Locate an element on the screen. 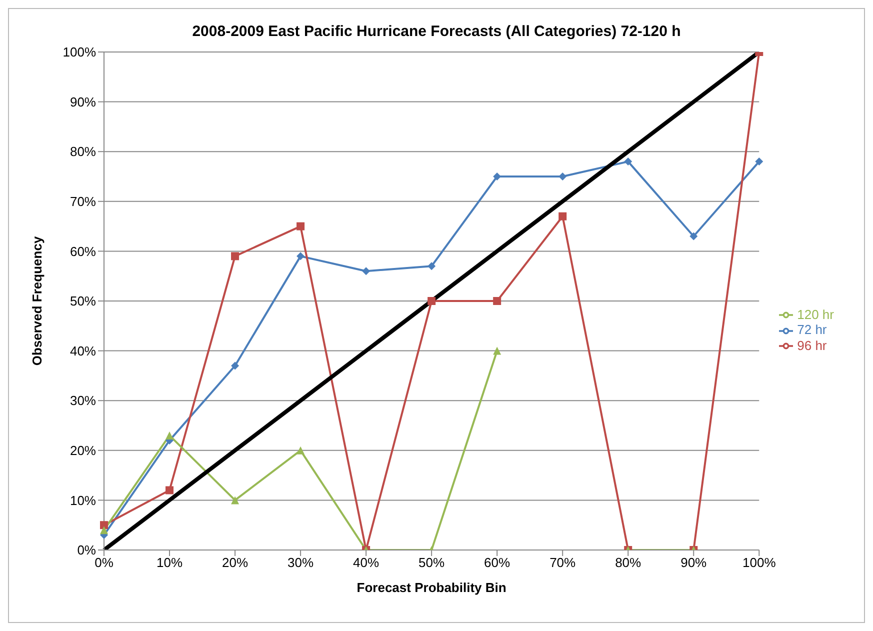 The width and height of the screenshot is (873, 631). x-tick-label: 30% is located at coordinates (301, 562).